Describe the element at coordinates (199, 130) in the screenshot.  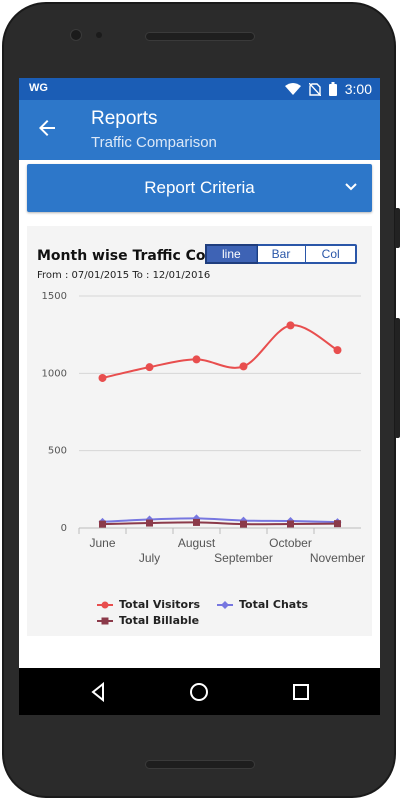
I see `app-bar: Reports Traffic Comparison` at that location.